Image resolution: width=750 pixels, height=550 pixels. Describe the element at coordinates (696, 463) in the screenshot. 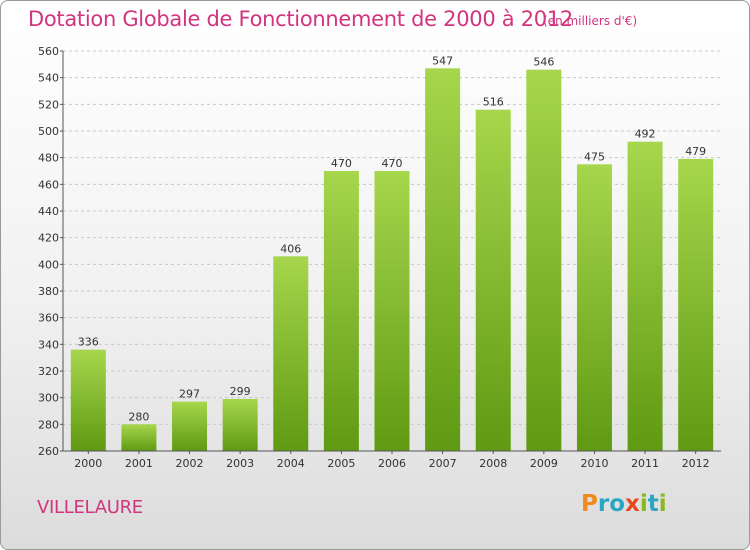

I see `x-tick-label: 2012` at that location.